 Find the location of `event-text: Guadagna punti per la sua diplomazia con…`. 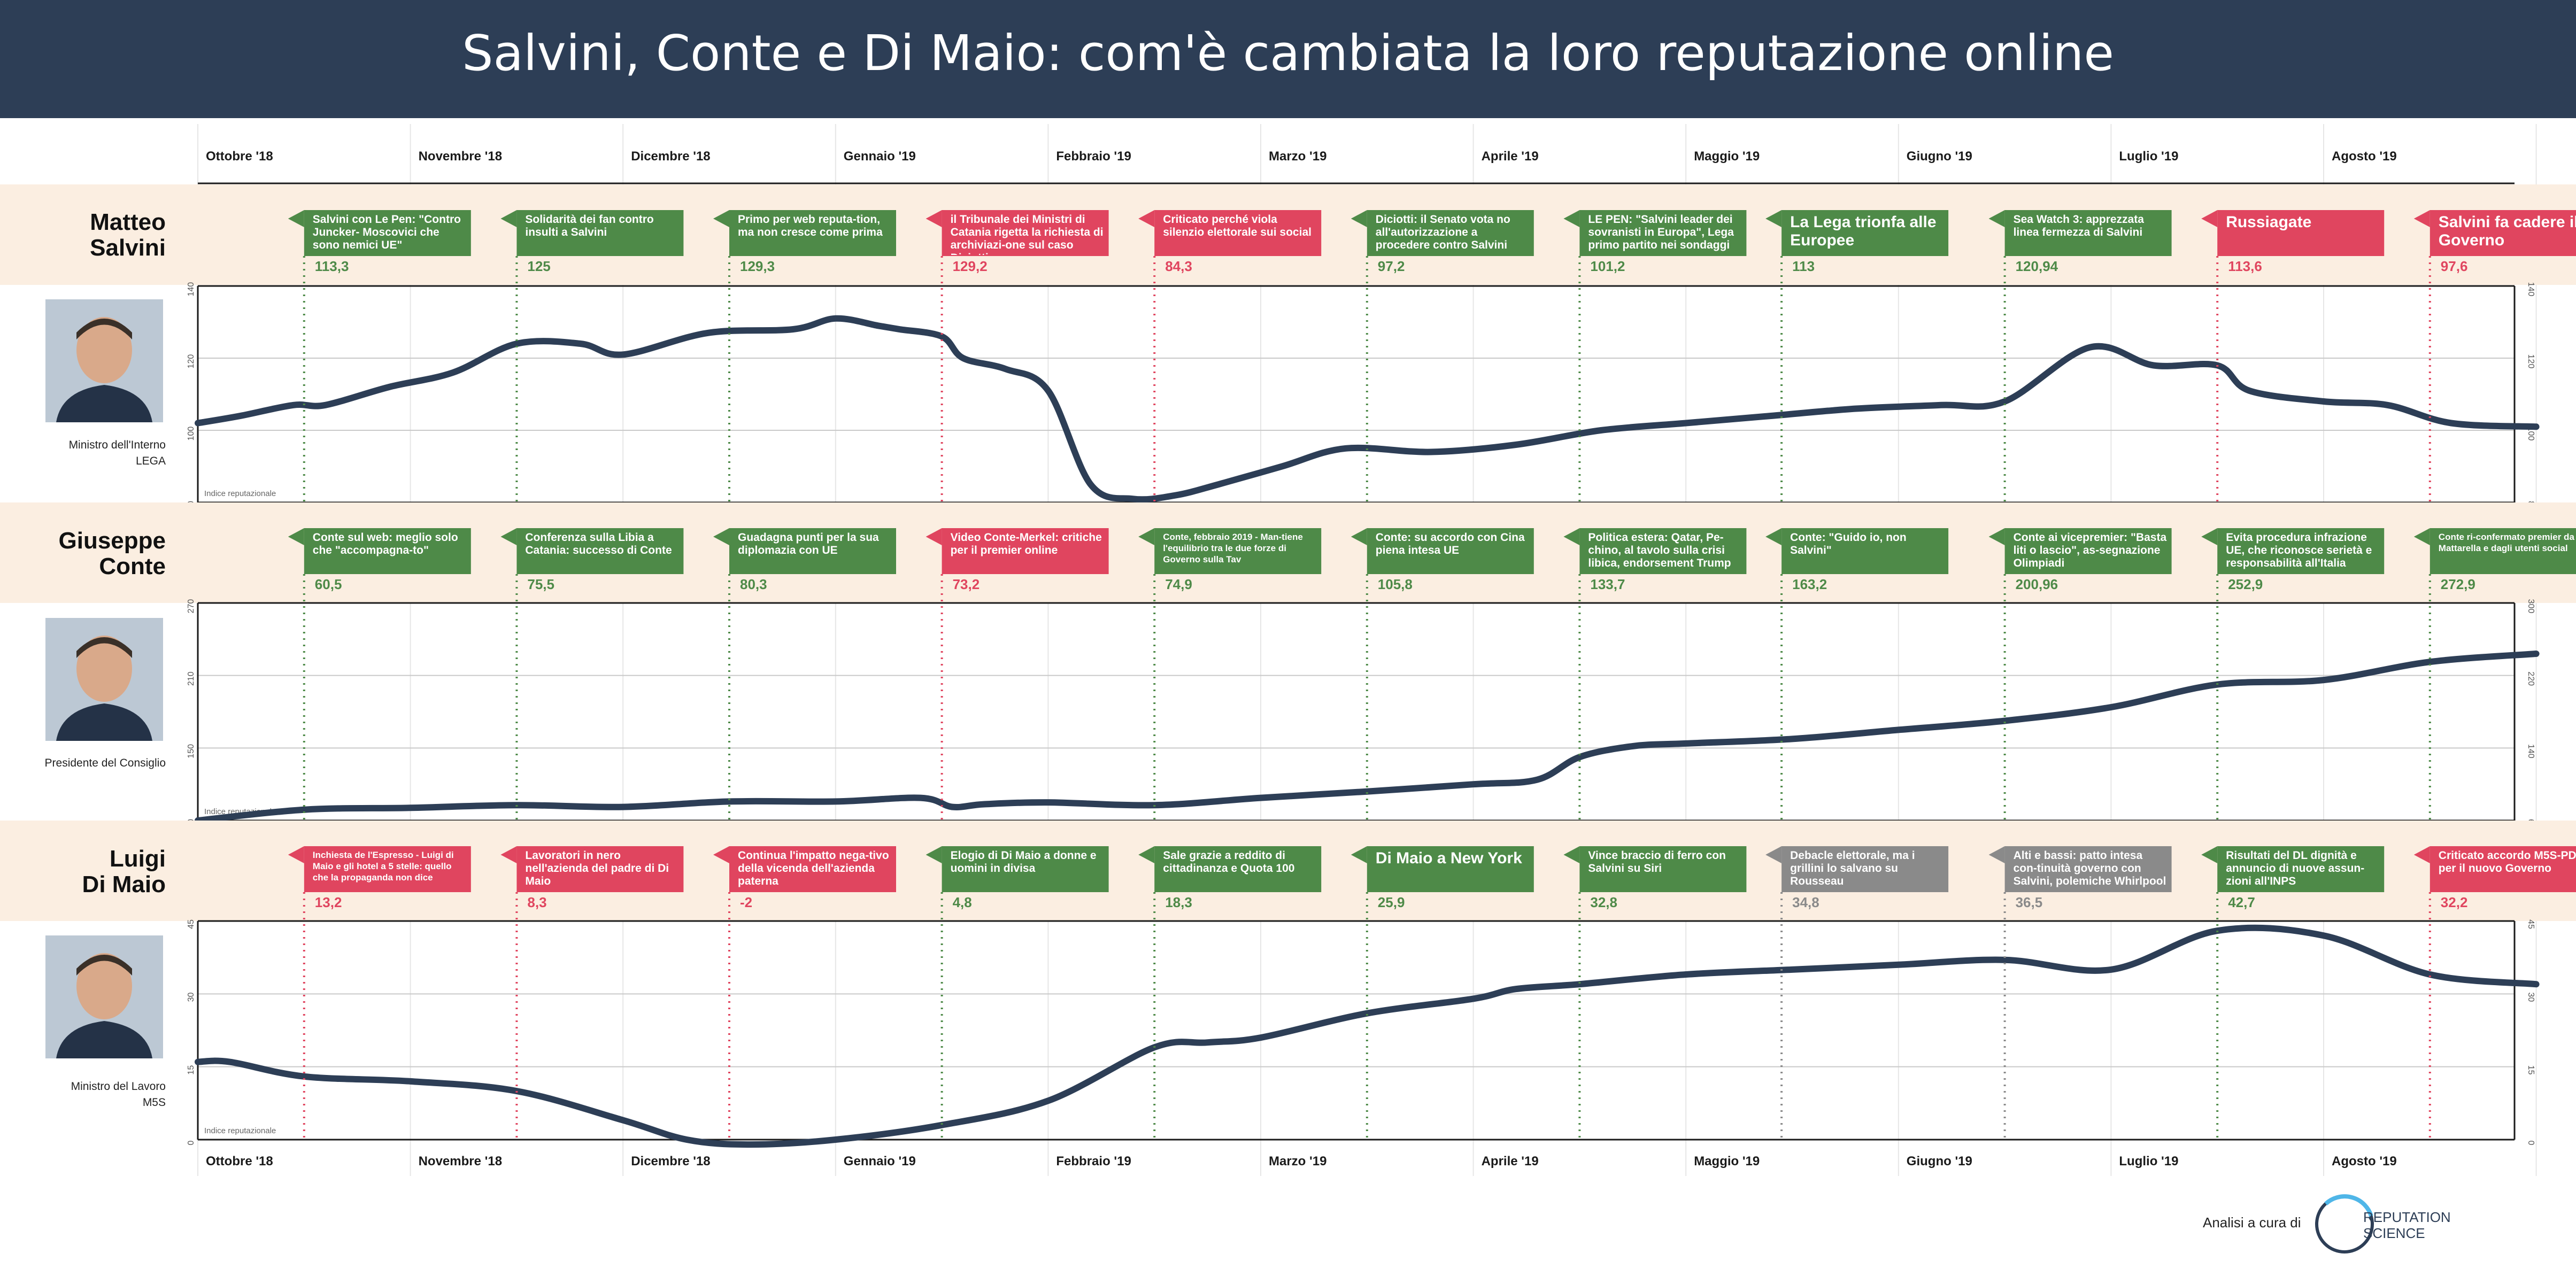

event-text: Guadagna punti per la sua diplomazia con… is located at coordinates (808, 543).